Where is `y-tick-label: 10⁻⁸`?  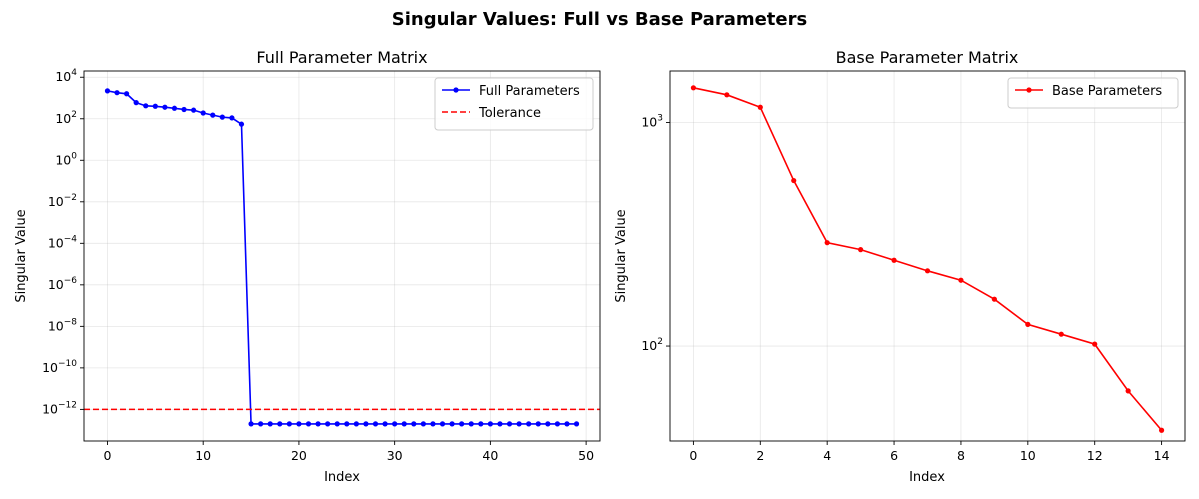
y-tick-label: 10⁻⁸ is located at coordinates (62, 325).